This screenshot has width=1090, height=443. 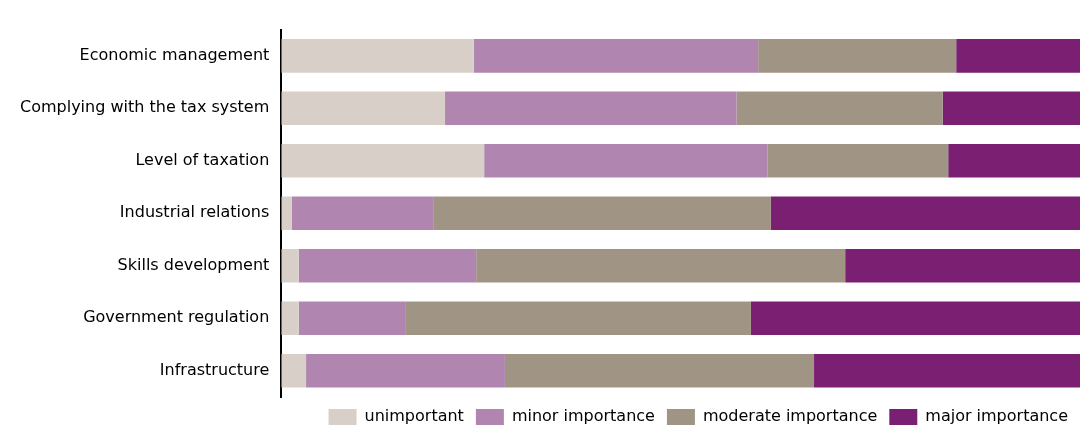 What do you see at coordinates (145, 107) in the screenshot?
I see `y-tick-label: Complying with the tax system` at bounding box center [145, 107].